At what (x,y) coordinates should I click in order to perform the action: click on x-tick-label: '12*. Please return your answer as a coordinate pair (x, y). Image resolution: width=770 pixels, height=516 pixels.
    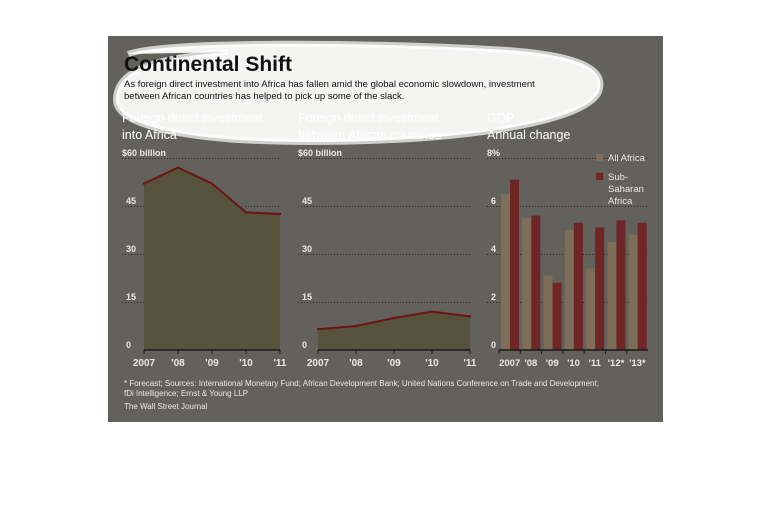
    Looking at the image, I should click on (616, 363).